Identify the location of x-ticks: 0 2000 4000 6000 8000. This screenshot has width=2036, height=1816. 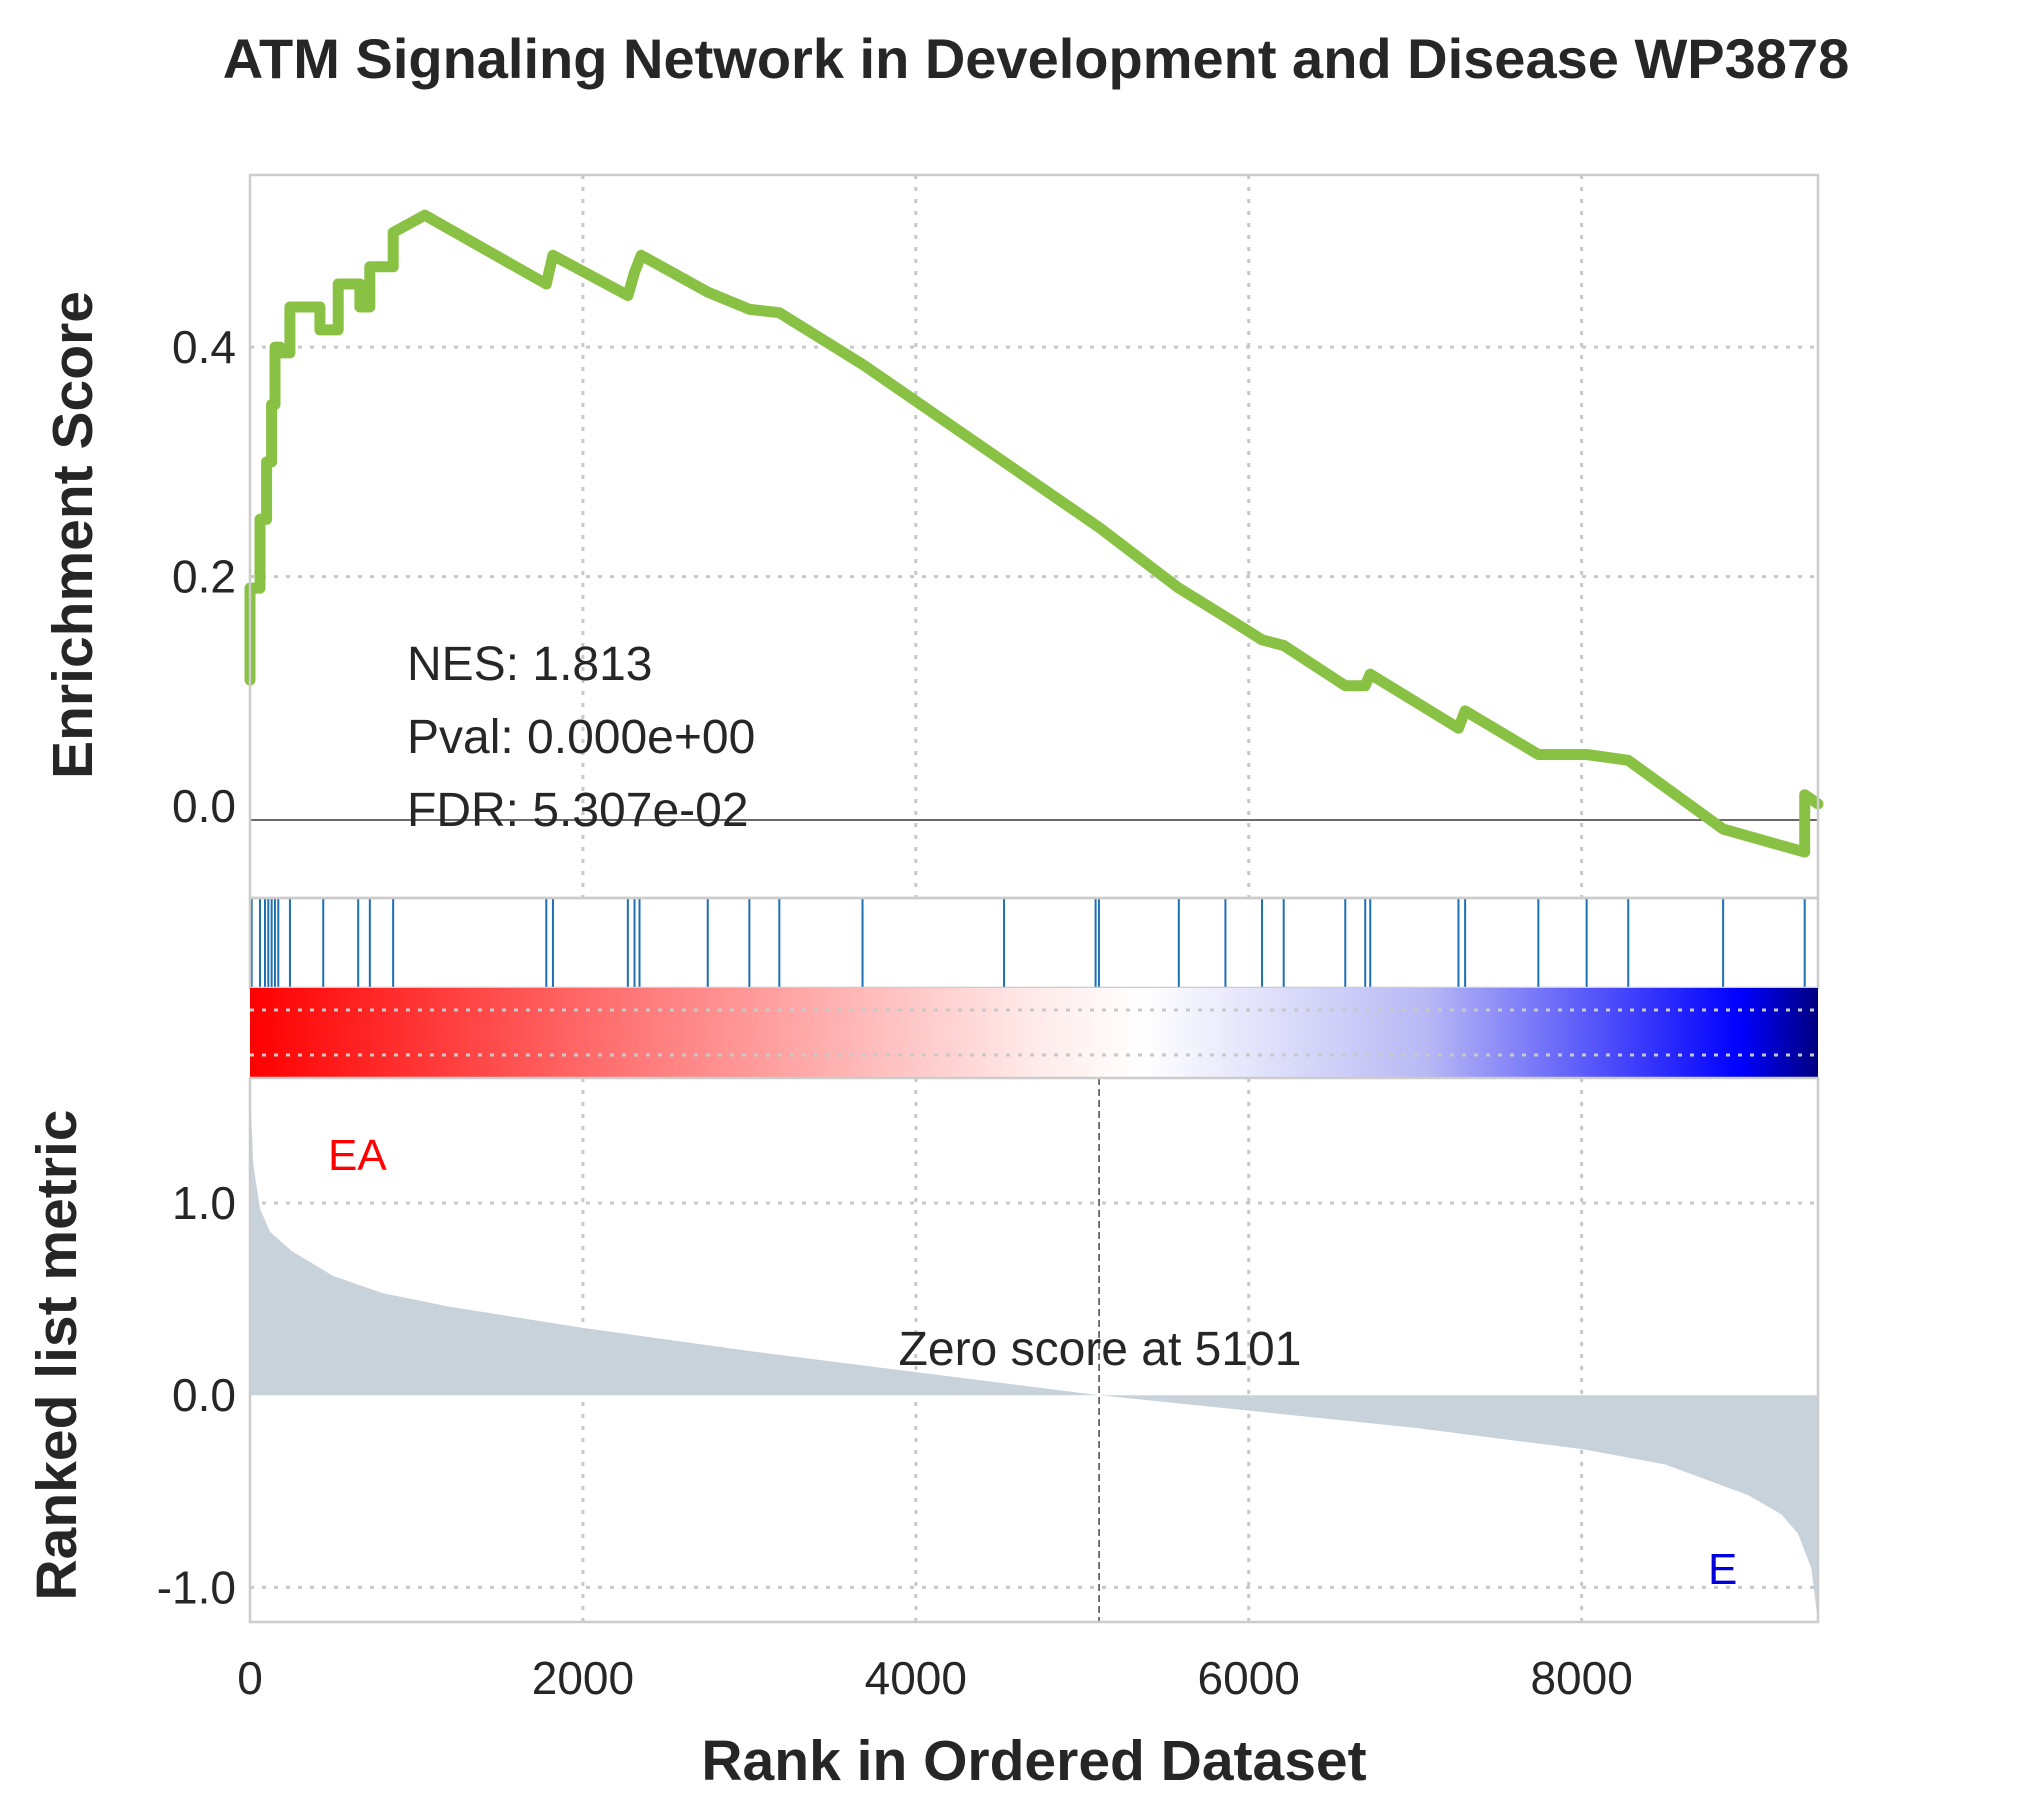
(935, 1678).